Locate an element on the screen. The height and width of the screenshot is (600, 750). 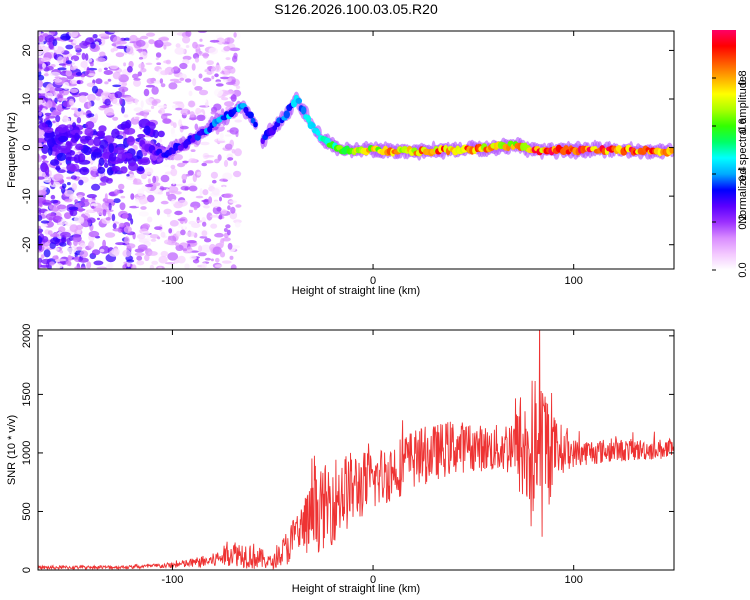
snr-y-axis-label: SNR (10 * v/v) is located at coordinates (12, 450).